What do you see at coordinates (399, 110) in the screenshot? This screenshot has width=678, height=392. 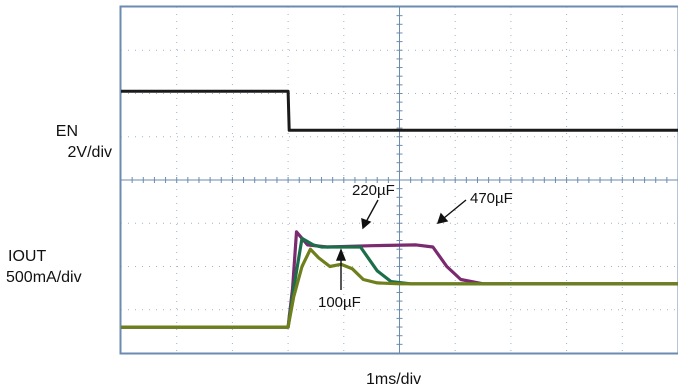 I see `trace-en` at bounding box center [399, 110].